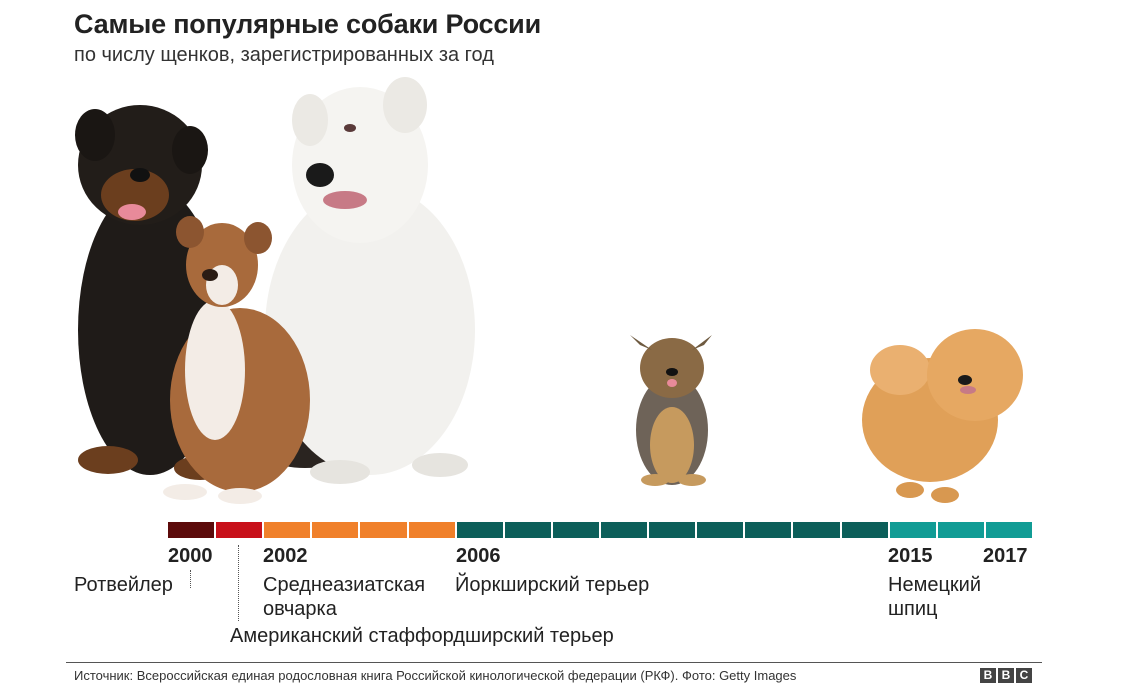 The width and height of the screenshot is (1136, 691). What do you see at coordinates (1005, 556) in the screenshot?
I see `year-label-2017: 2017` at bounding box center [1005, 556].